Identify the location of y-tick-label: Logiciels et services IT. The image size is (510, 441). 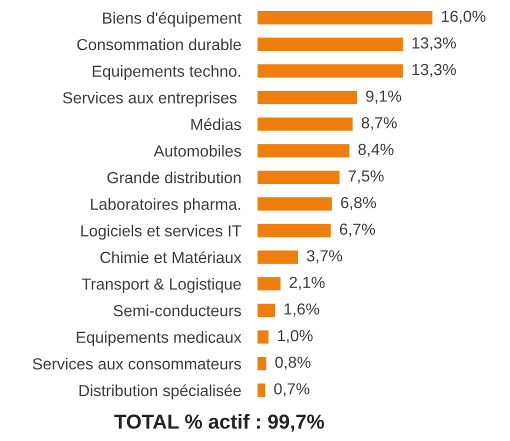
(161, 232).